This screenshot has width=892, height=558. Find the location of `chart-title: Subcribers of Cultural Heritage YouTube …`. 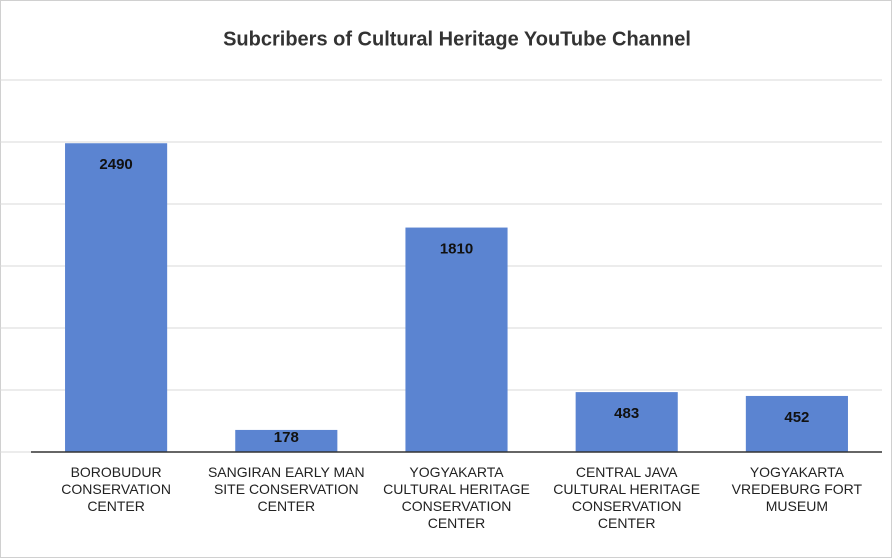

chart-title: Subcribers of Cultural Heritage YouTube … is located at coordinates (457, 39).